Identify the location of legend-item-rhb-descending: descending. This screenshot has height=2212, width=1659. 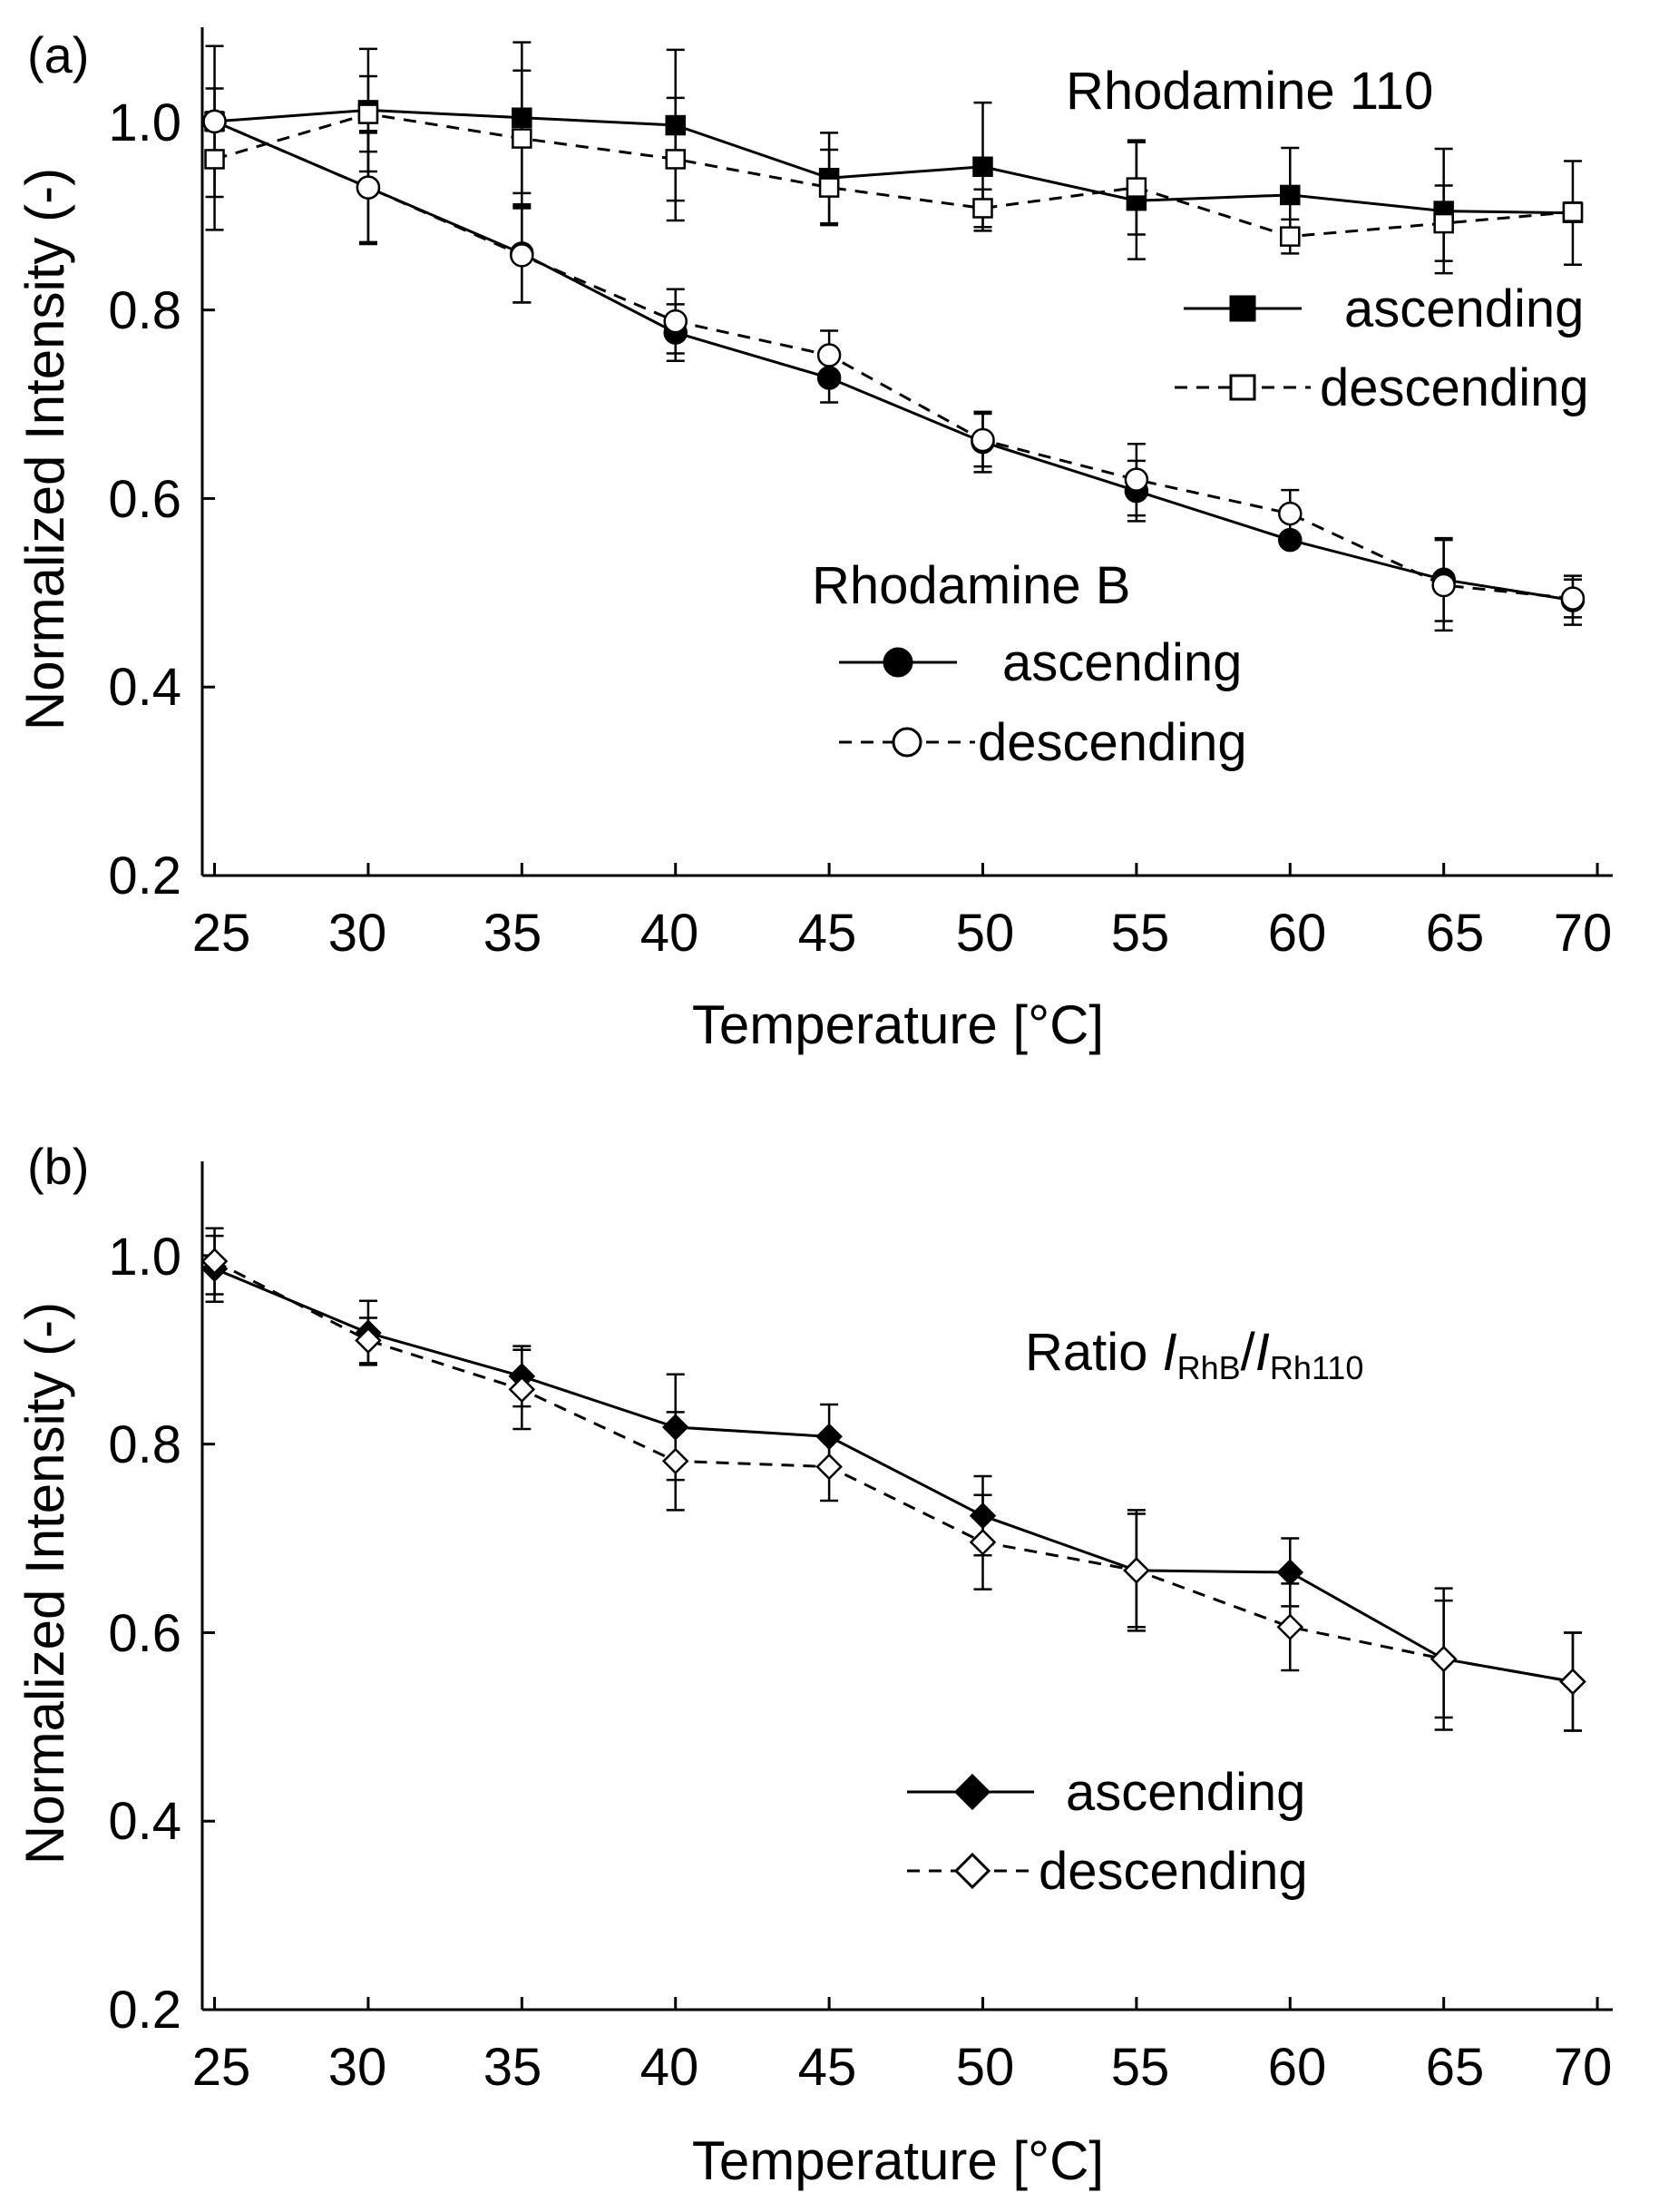
(1043, 742).